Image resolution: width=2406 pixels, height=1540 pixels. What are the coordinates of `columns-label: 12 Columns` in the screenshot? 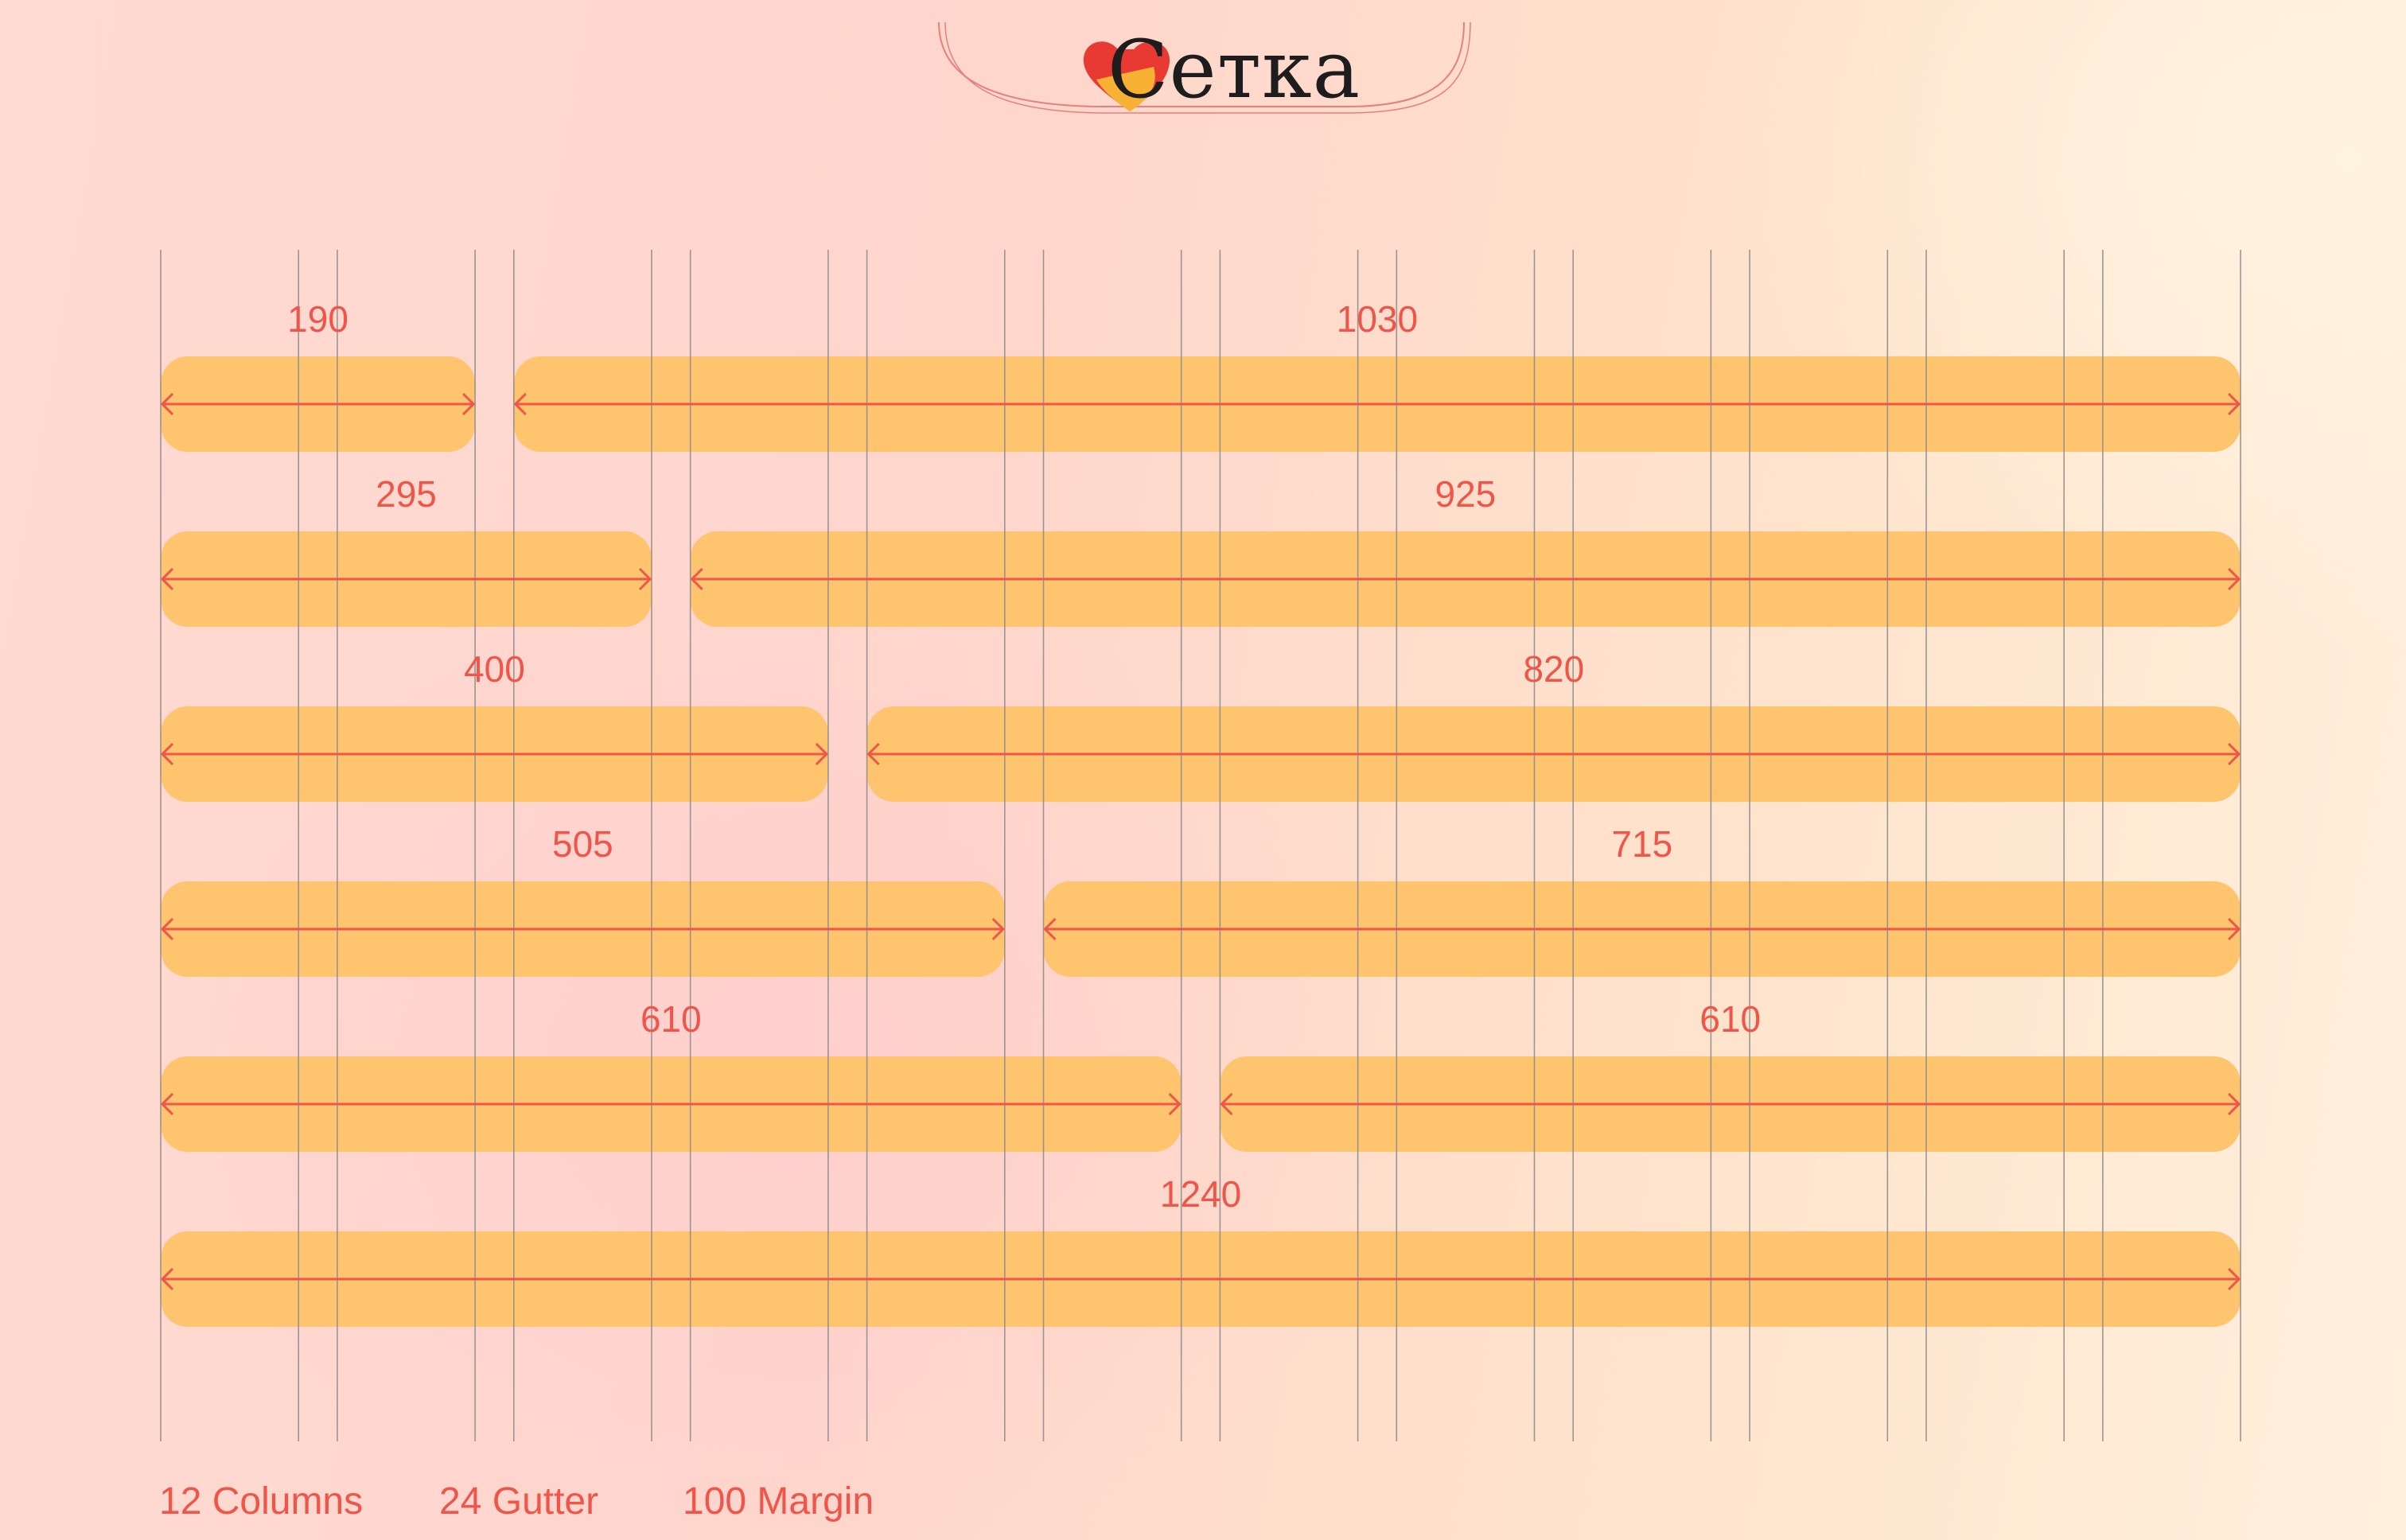 It's located at (261, 1501).